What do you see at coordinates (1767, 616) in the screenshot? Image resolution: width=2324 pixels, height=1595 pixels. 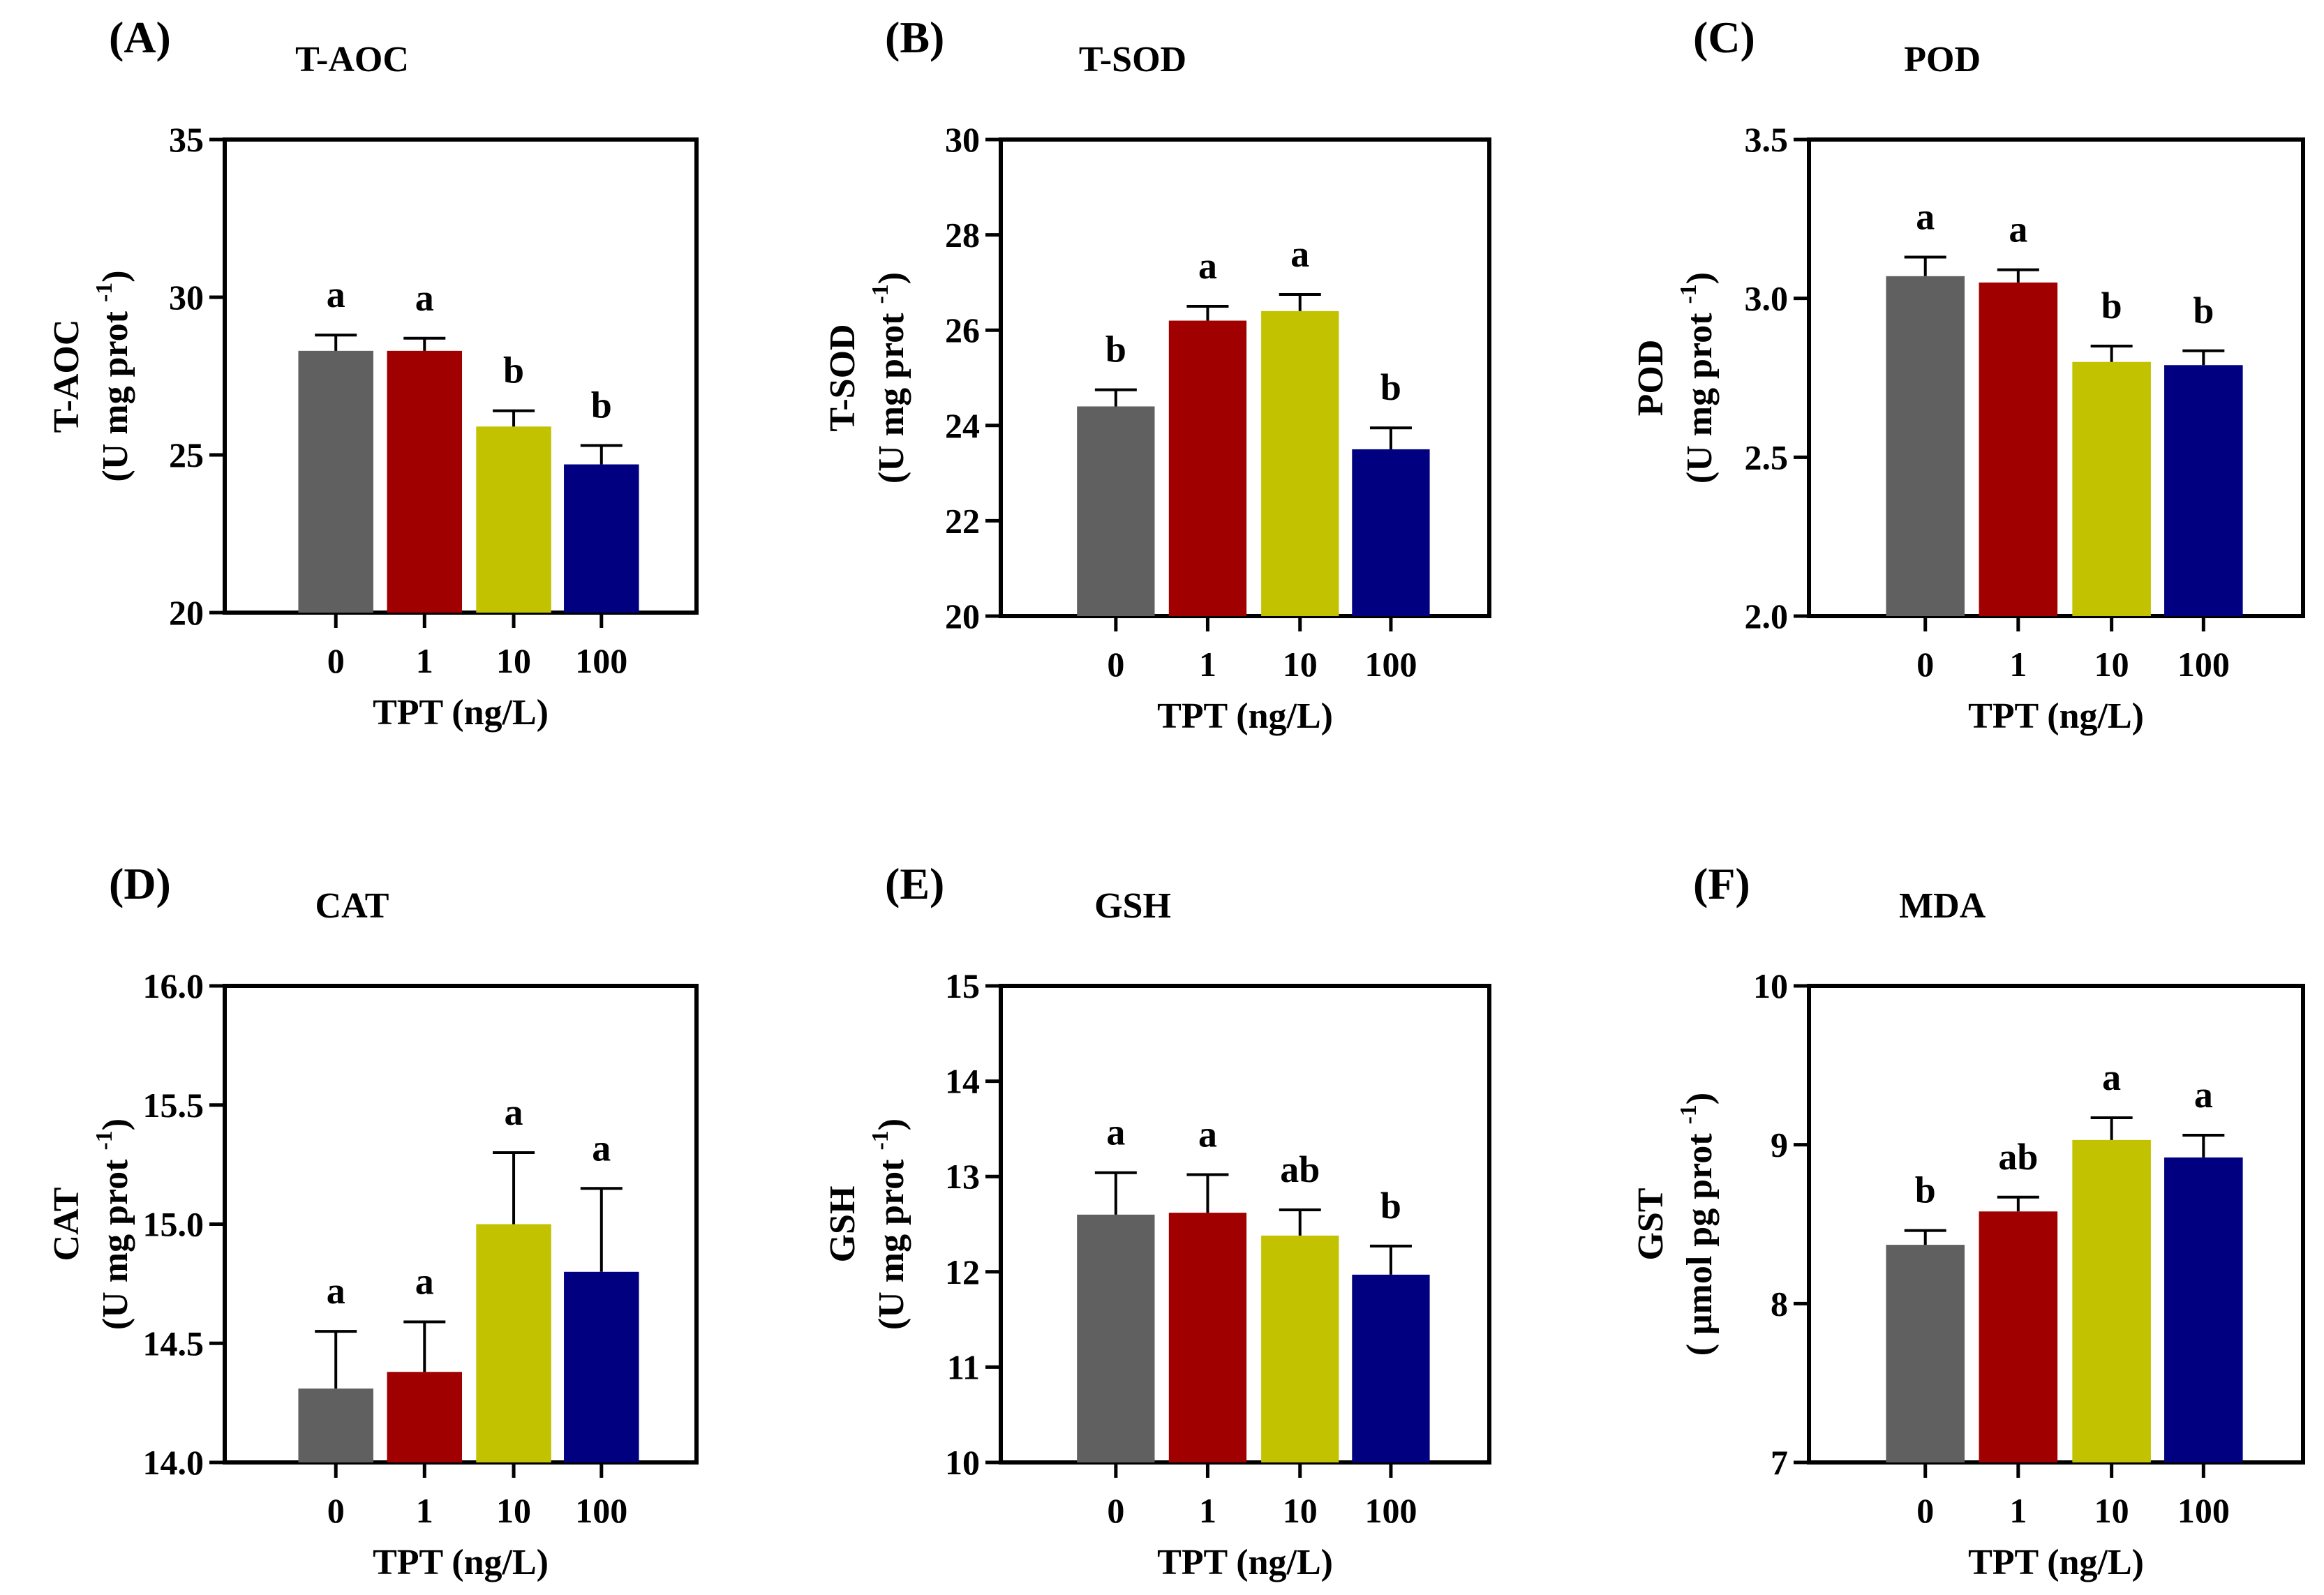 I see `y-tick-label: 2.0` at bounding box center [1767, 616].